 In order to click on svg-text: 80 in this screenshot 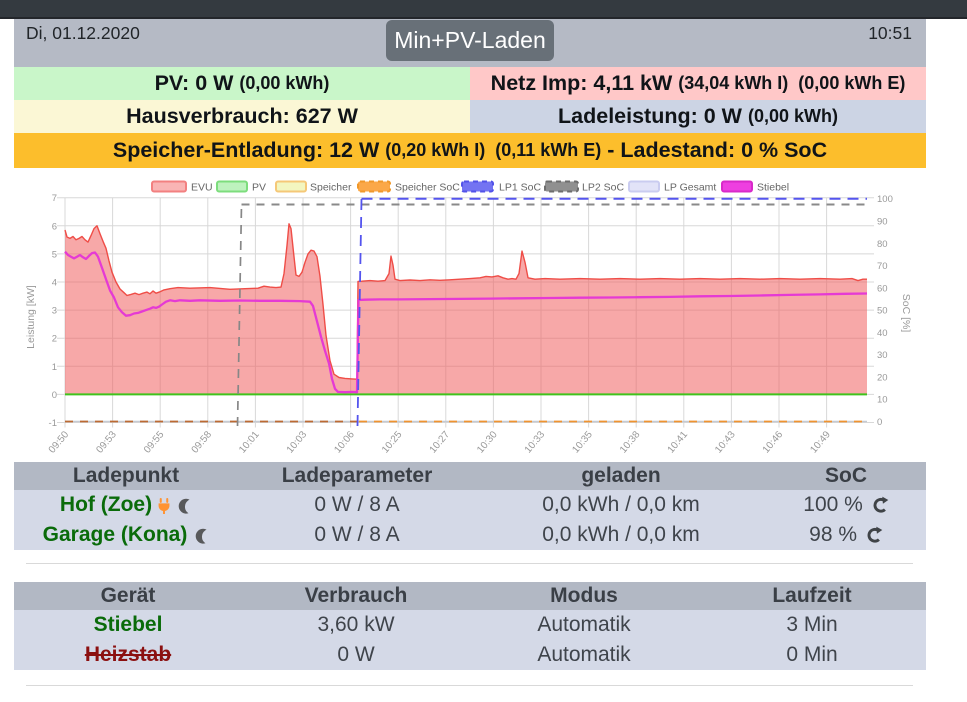, I will do `click(882, 244)`.